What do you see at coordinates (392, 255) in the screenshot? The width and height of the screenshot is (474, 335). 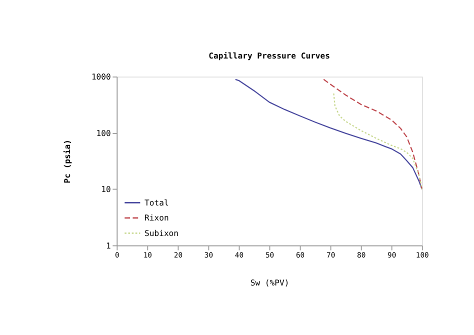 I see `x-tick-label: 90` at bounding box center [392, 255].